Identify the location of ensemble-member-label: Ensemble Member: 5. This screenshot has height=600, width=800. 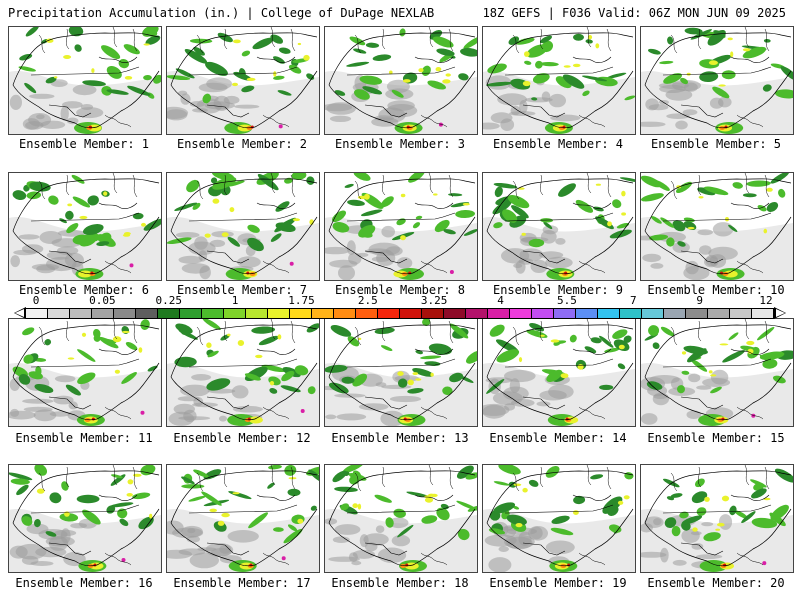
(716, 144).